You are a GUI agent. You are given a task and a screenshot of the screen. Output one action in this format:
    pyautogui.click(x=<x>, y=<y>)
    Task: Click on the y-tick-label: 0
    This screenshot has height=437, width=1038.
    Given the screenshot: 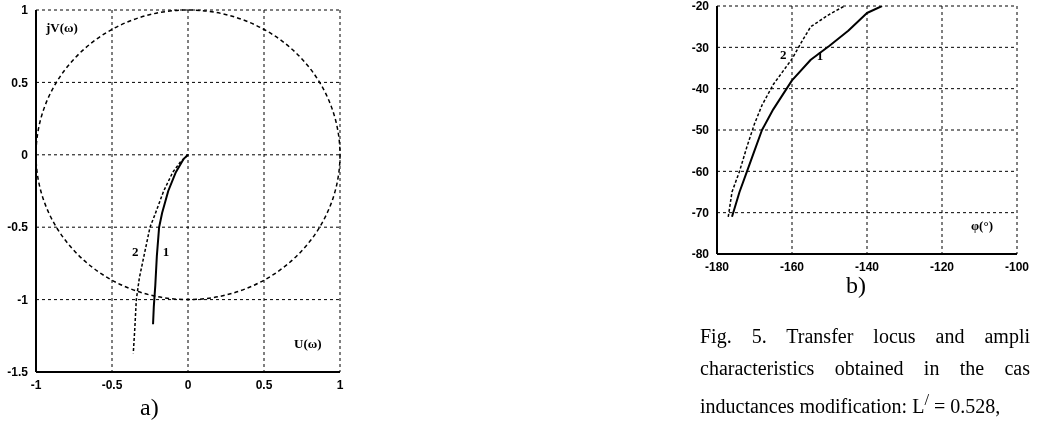 What is the action you would take?
    pyautogui.click(x=25, y=155)
    